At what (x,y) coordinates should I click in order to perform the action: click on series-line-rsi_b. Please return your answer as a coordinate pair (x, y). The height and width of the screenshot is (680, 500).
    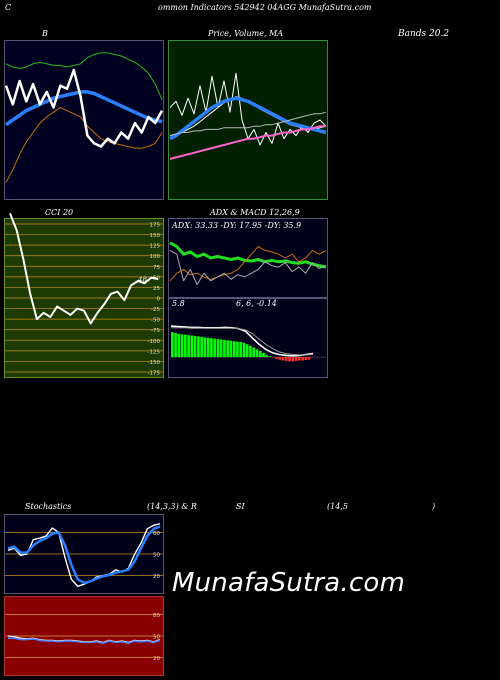
    Looking at the image, I should click on (84, 641).